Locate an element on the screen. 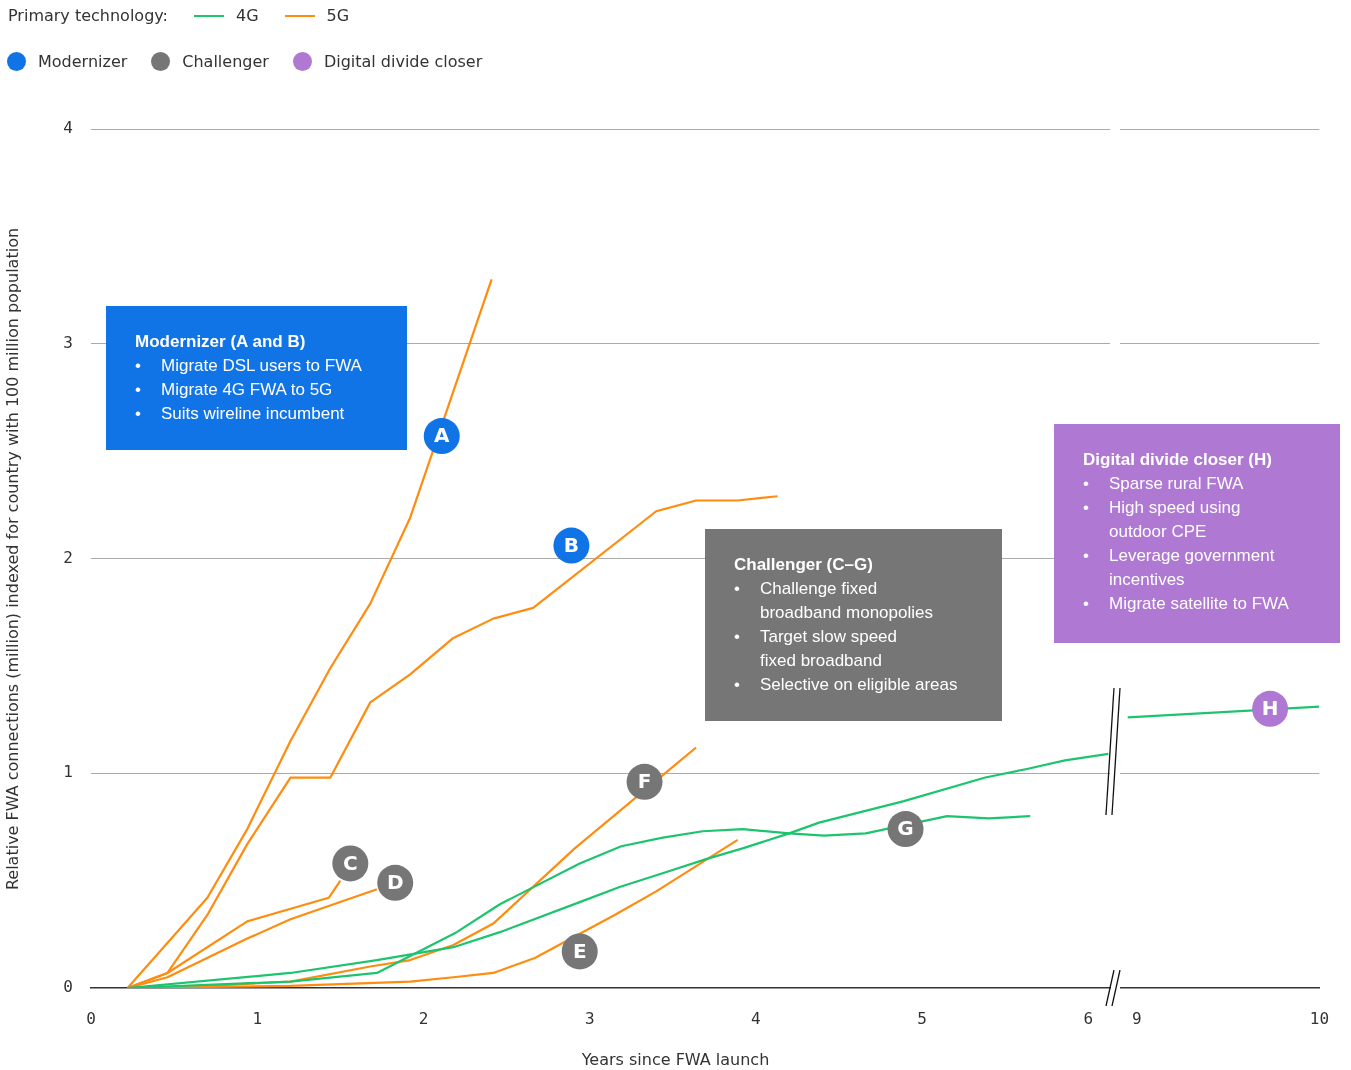 The height and width of the screenshot is (1070, 1351). annotation: D is located at coordinates (395, 881).